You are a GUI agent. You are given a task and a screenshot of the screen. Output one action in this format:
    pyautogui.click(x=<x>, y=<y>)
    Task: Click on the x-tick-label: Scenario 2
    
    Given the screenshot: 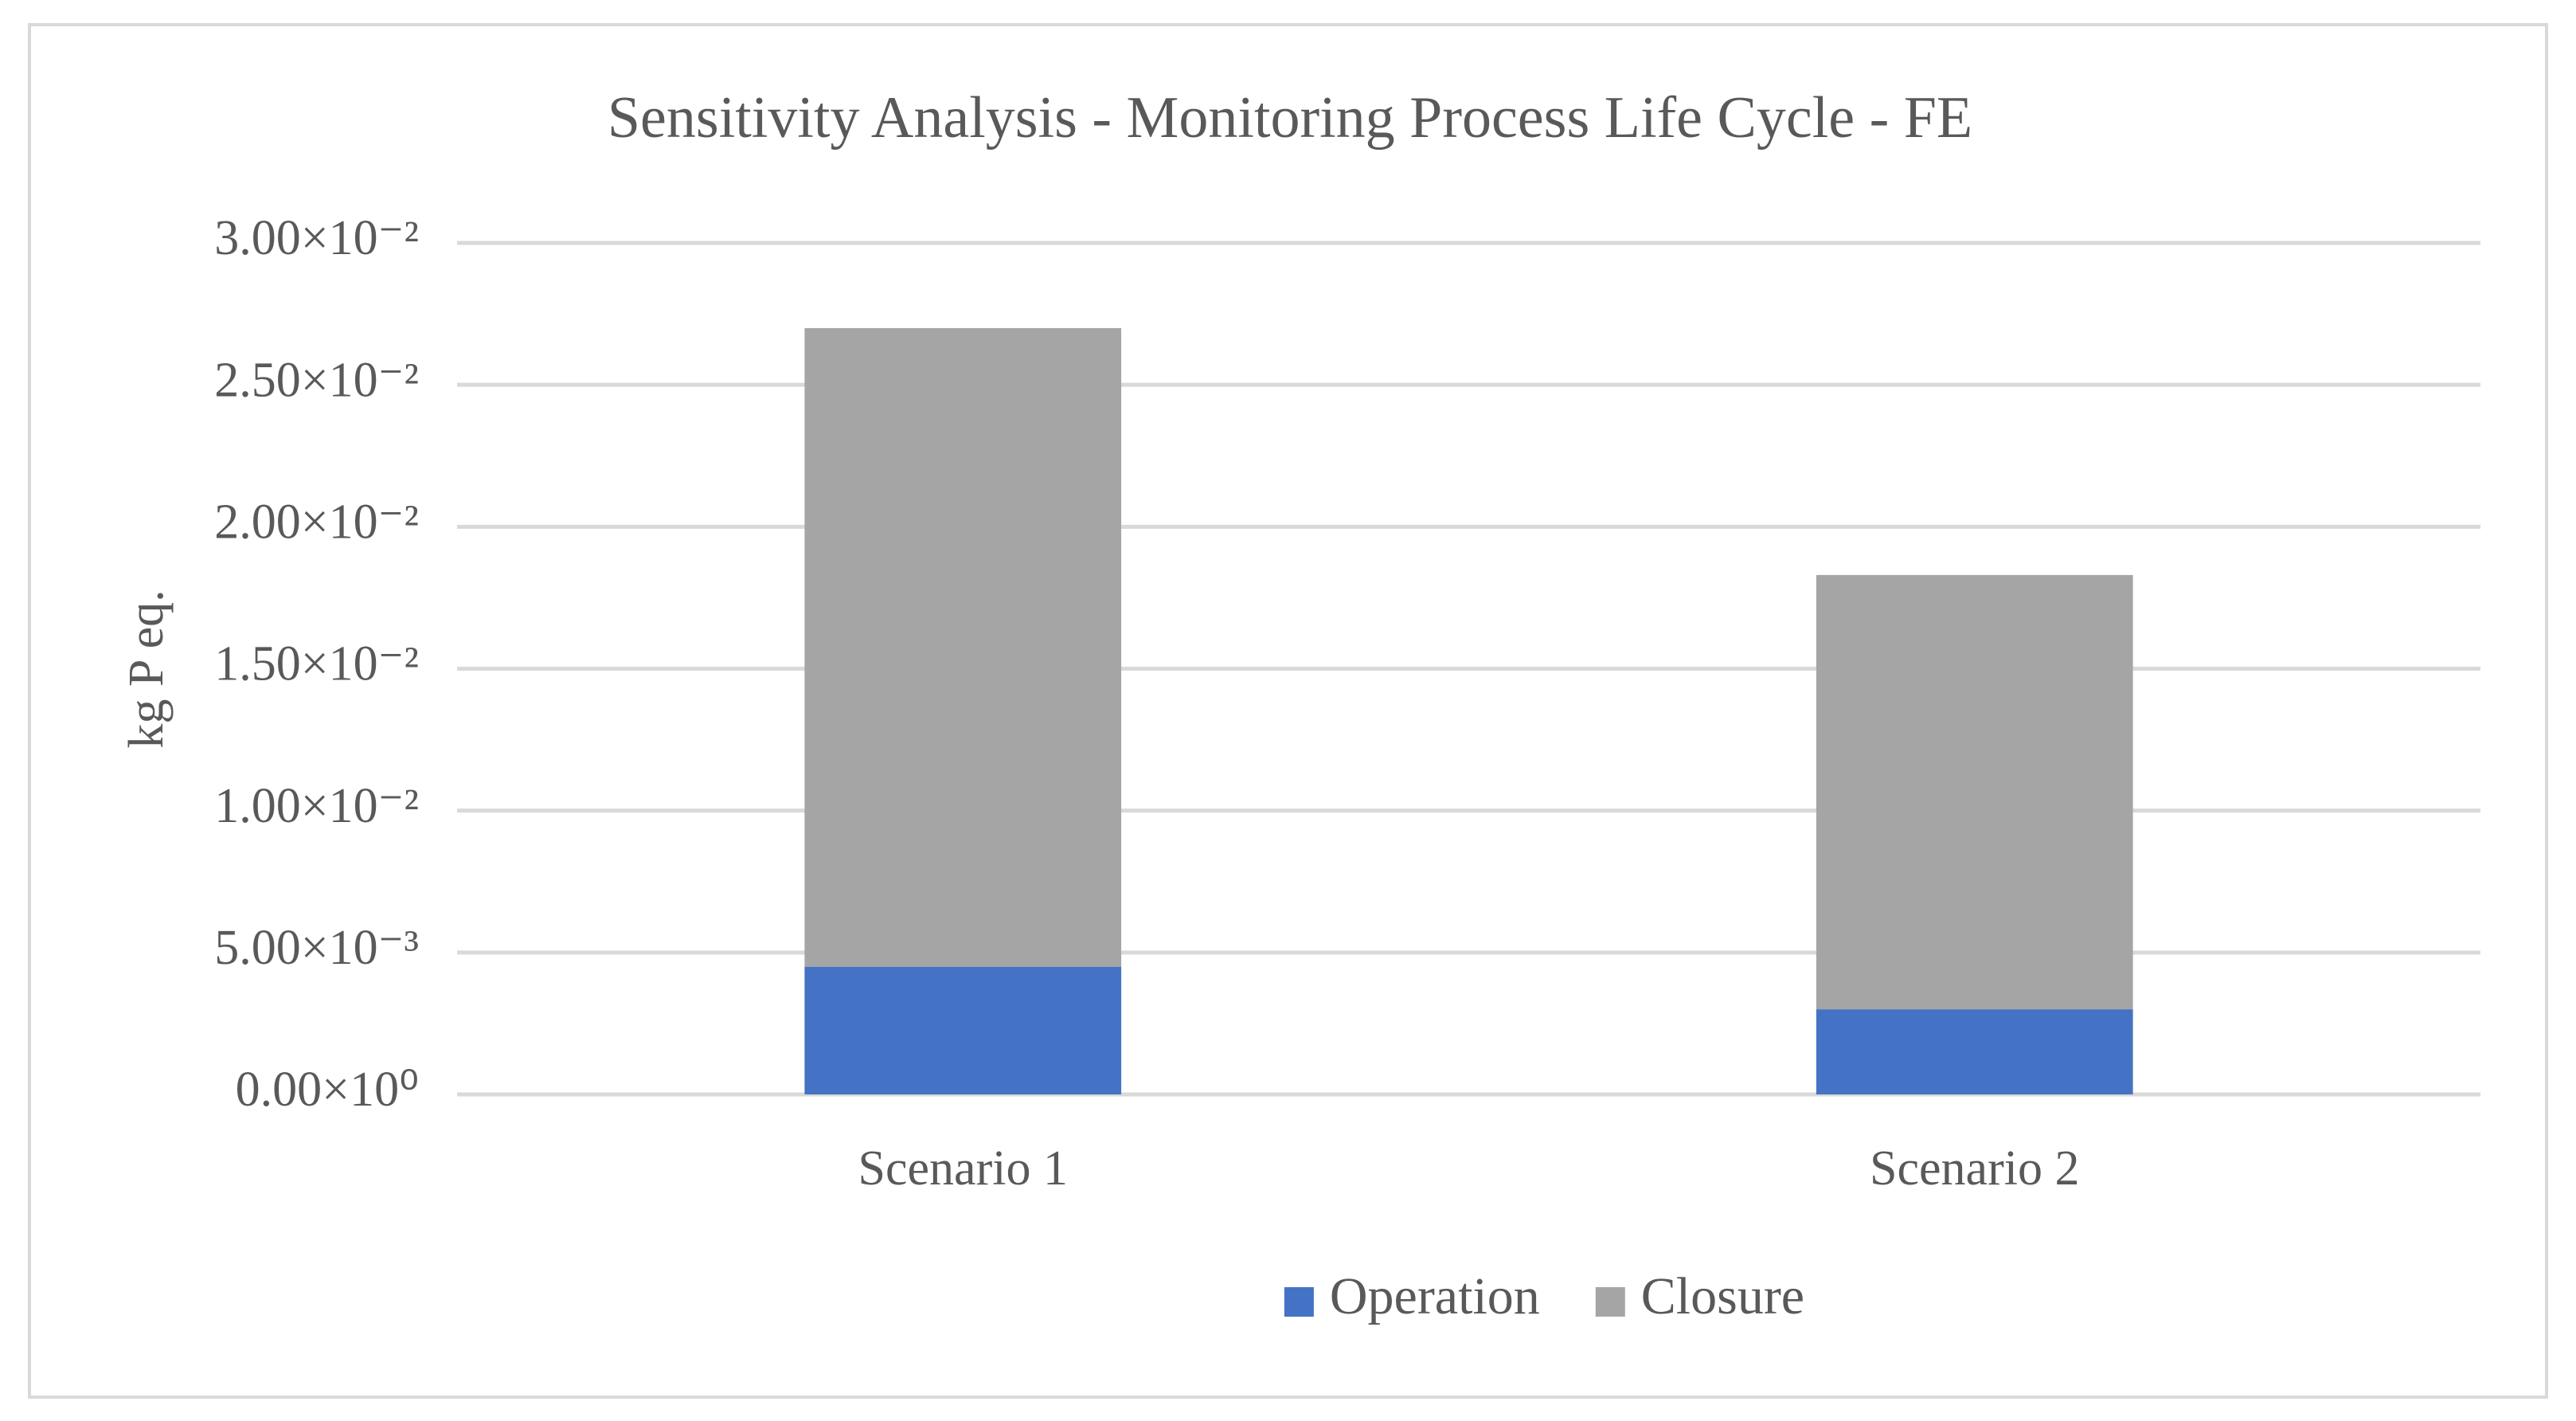 What is the action you would take?
    pyautogui.click(x=1974, y=1169)
    